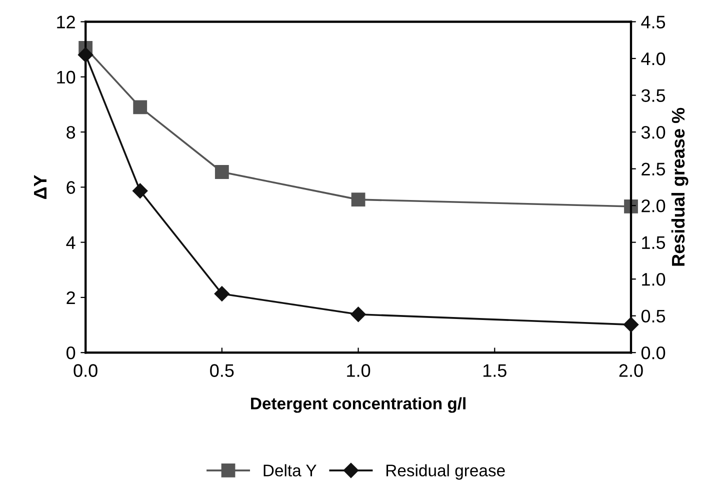 This screenshot has height=483, width=713. I want to click on x-tick-label: 2.0, so click(631, 370).